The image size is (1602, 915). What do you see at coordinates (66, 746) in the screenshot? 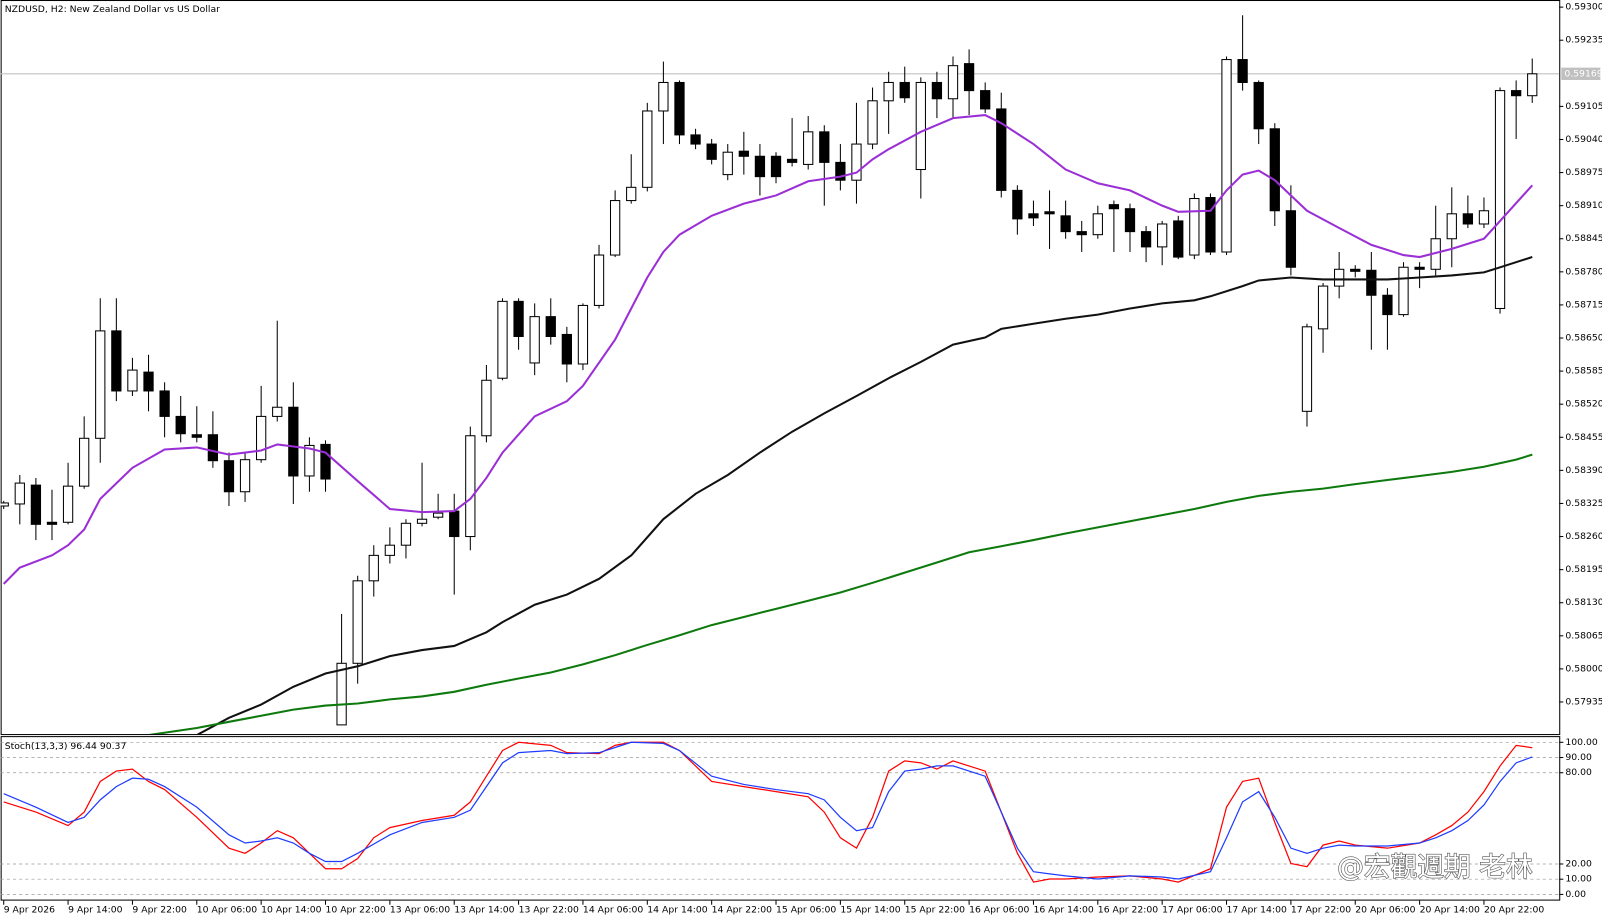
I see `indicator-title: Stoch(13,3,3) 96.44 90.37` at bounding box center [66, 746].